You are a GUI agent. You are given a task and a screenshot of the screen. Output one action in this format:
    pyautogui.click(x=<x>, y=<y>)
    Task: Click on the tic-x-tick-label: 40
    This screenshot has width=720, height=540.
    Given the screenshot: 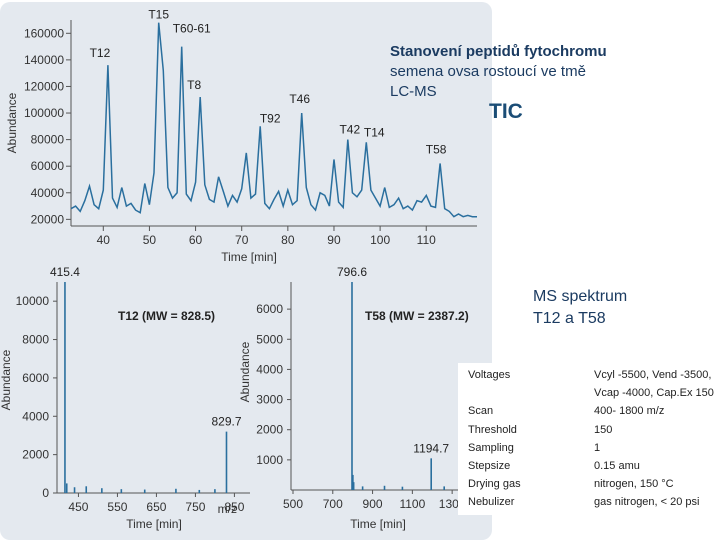 What is the action you would take?
    pyautogui.click(x=104, y=240)
    